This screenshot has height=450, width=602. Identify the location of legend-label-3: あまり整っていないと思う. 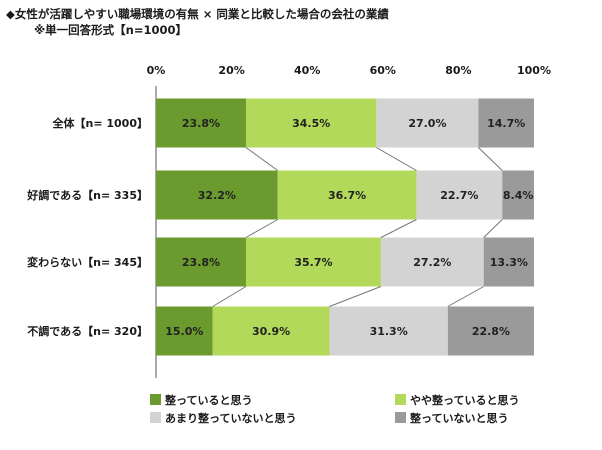
(231, 418).